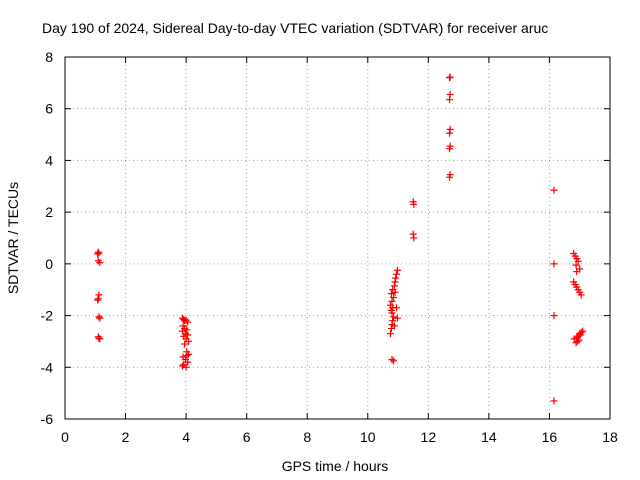 The image size is (640, 480). I want to click on y-tick-label: 4, so click(49, 160).